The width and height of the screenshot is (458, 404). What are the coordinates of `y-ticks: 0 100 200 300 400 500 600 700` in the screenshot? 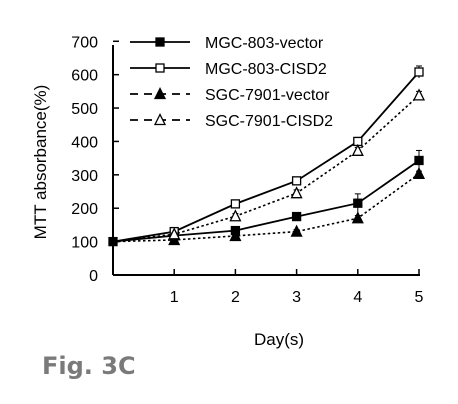 It's located at (95, 159).